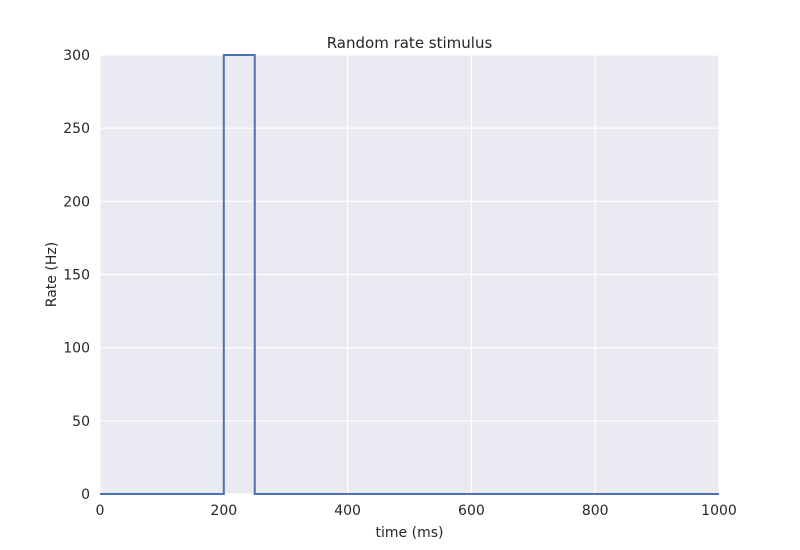 The width and height of the screenshot is (800, 550). I want to click on y-axis-ticks: 0 50 100 150 200 250 300, so click(76, 275).